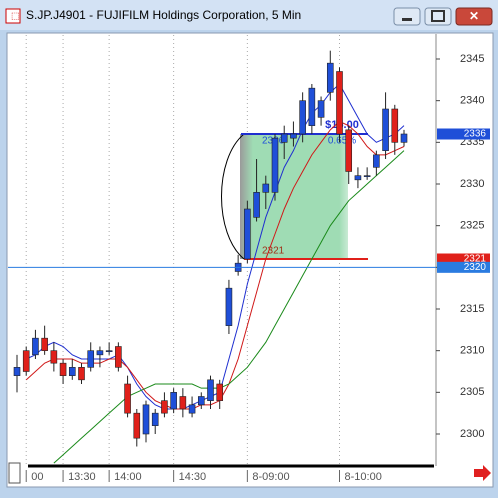 This screenshot has width=498, height=498. Describe the element at coordinates (475, 134) in the screenshot. I see `price-tag-label: 2336` at that location.